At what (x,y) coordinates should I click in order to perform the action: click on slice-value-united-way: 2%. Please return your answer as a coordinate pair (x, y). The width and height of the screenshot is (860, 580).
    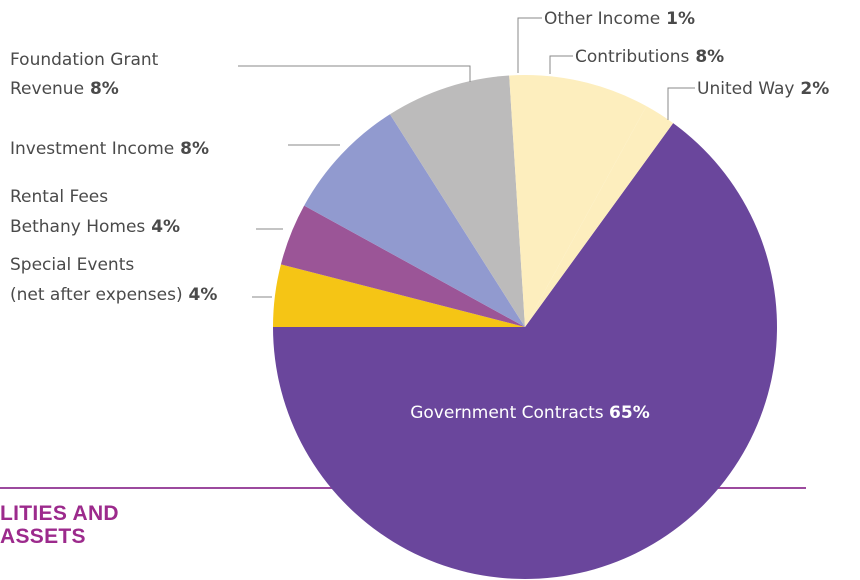
    Looking at the image, I should click on (811, 89).